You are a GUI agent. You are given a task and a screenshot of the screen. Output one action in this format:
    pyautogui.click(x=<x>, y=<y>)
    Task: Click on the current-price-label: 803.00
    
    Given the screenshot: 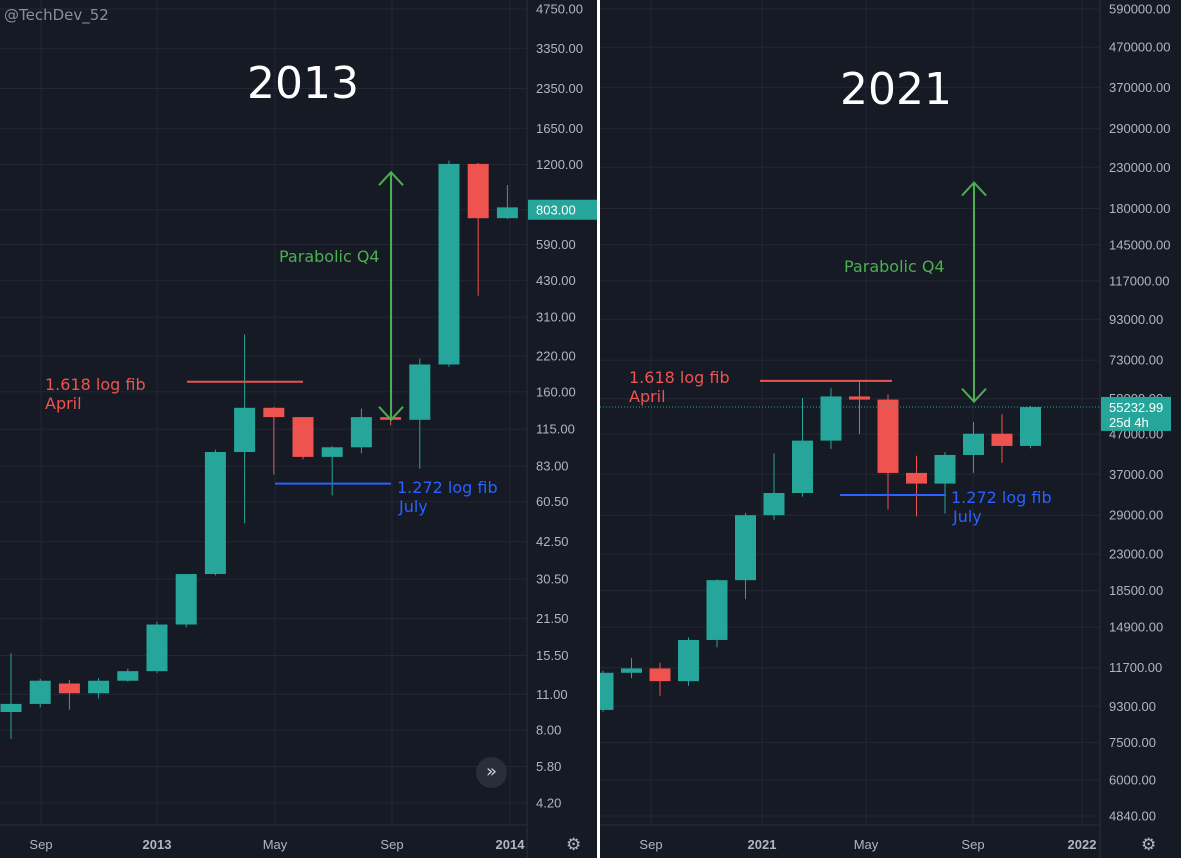 What is the action you would take?
    pyautogui.click(x=556, y=210)
    